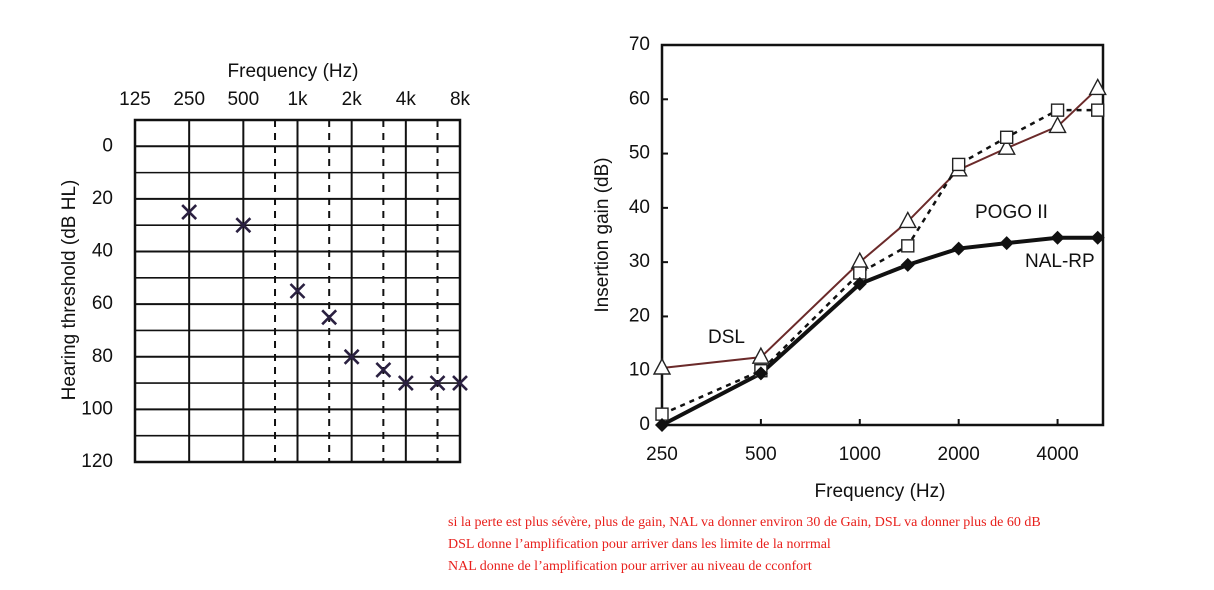  Describe the element at coordinates (406, 99) in the screenshot. I see `x-tick-label: 4k` at that location.